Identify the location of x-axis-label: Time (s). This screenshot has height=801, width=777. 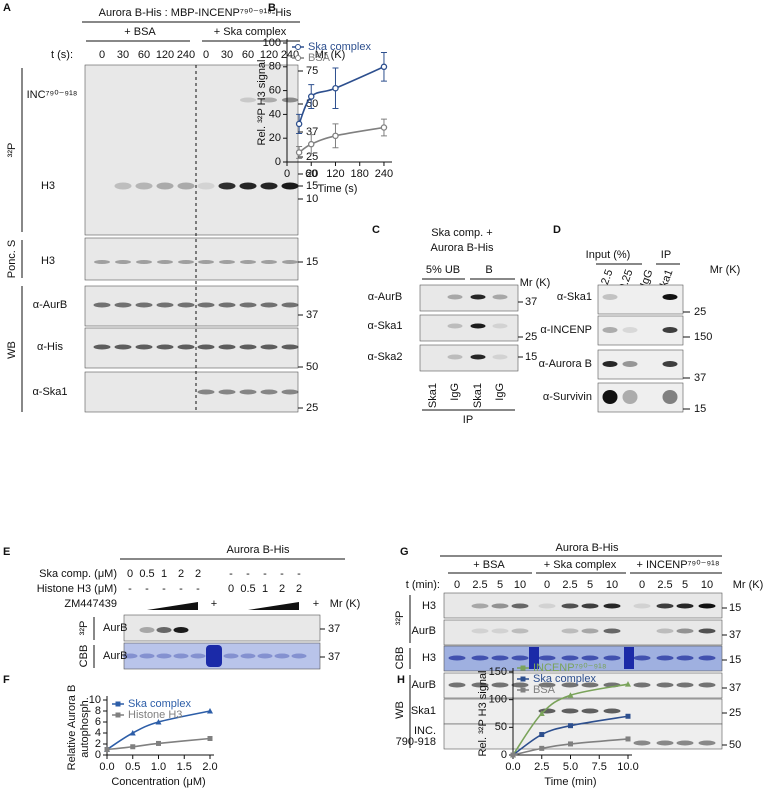
(338, 189).